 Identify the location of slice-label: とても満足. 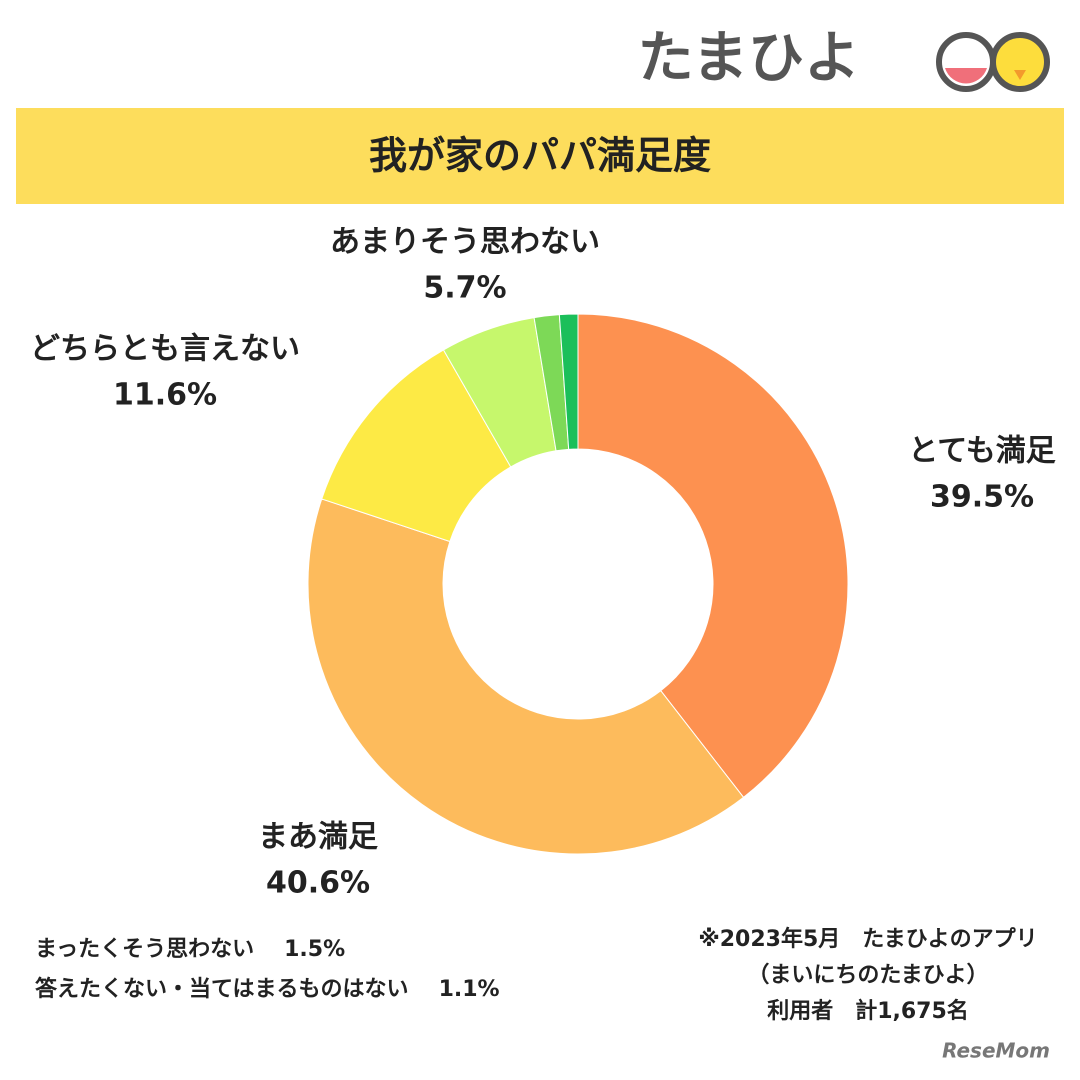
(982, 451).